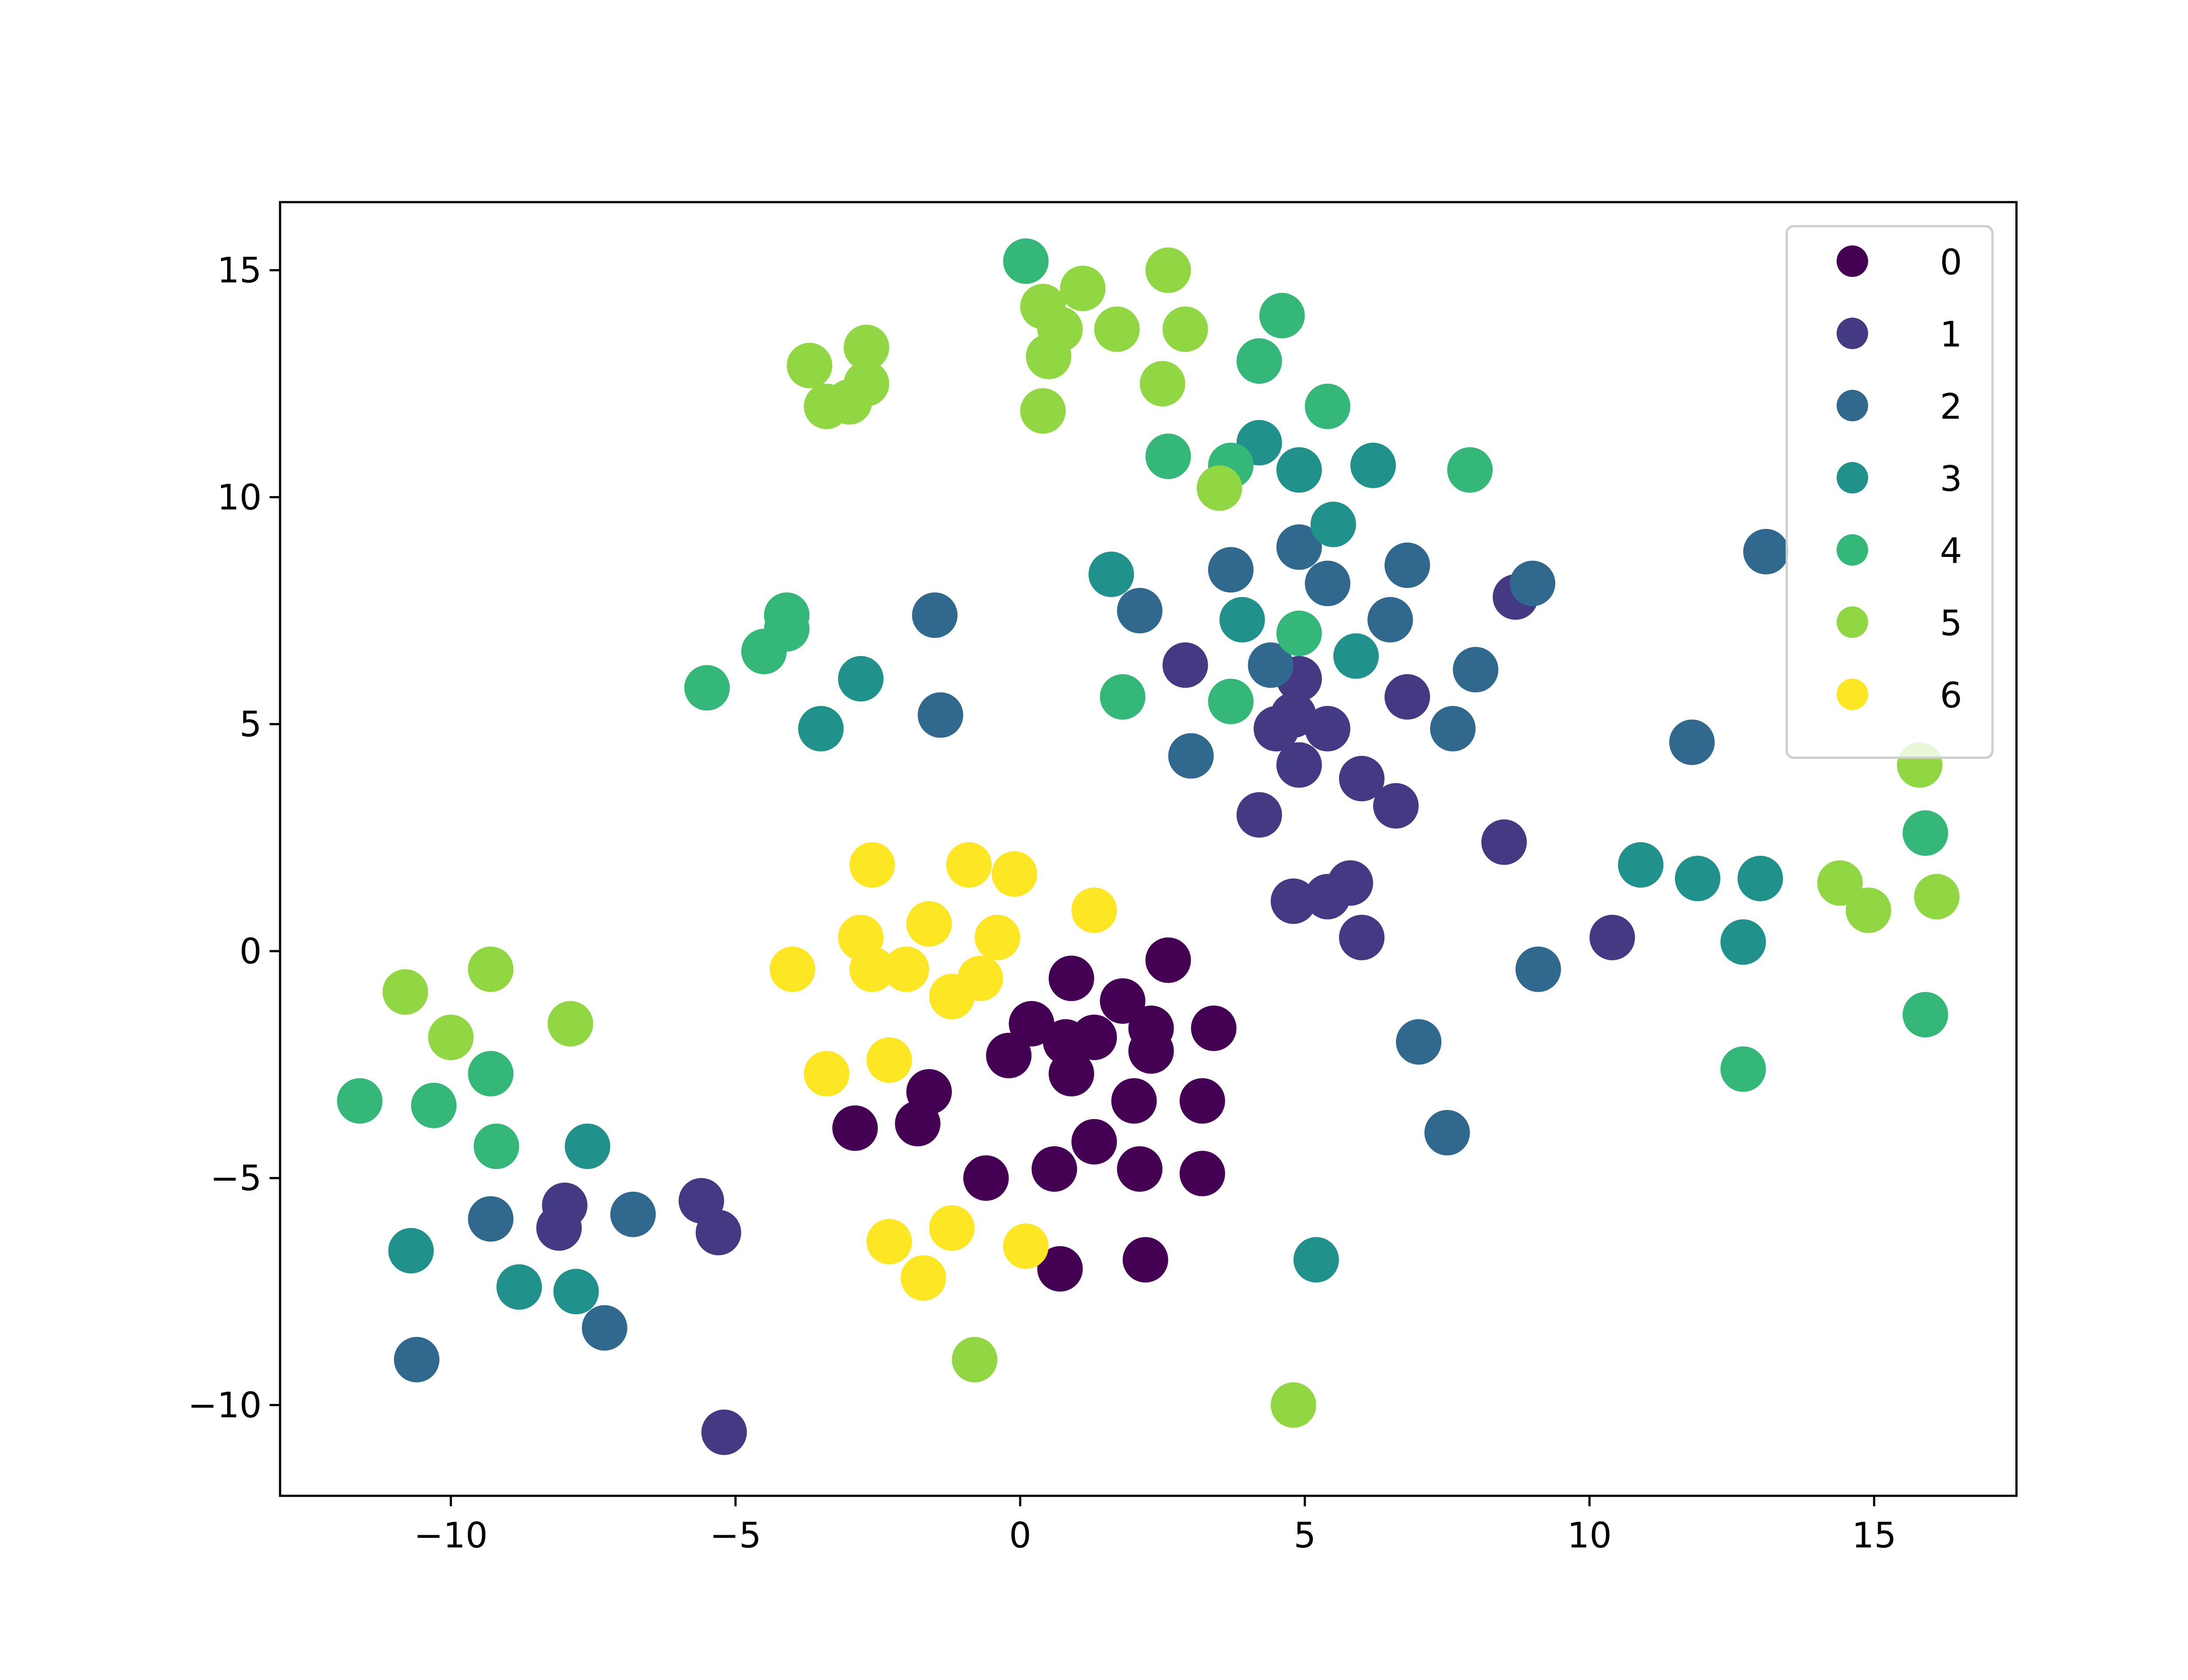 This screenshot has width=2188, height=1680. What do you see at coordinates (1589, 1535) in the screenshot?
I see `x-tick-label-4: 10` at bounding box center [1589, 1535].